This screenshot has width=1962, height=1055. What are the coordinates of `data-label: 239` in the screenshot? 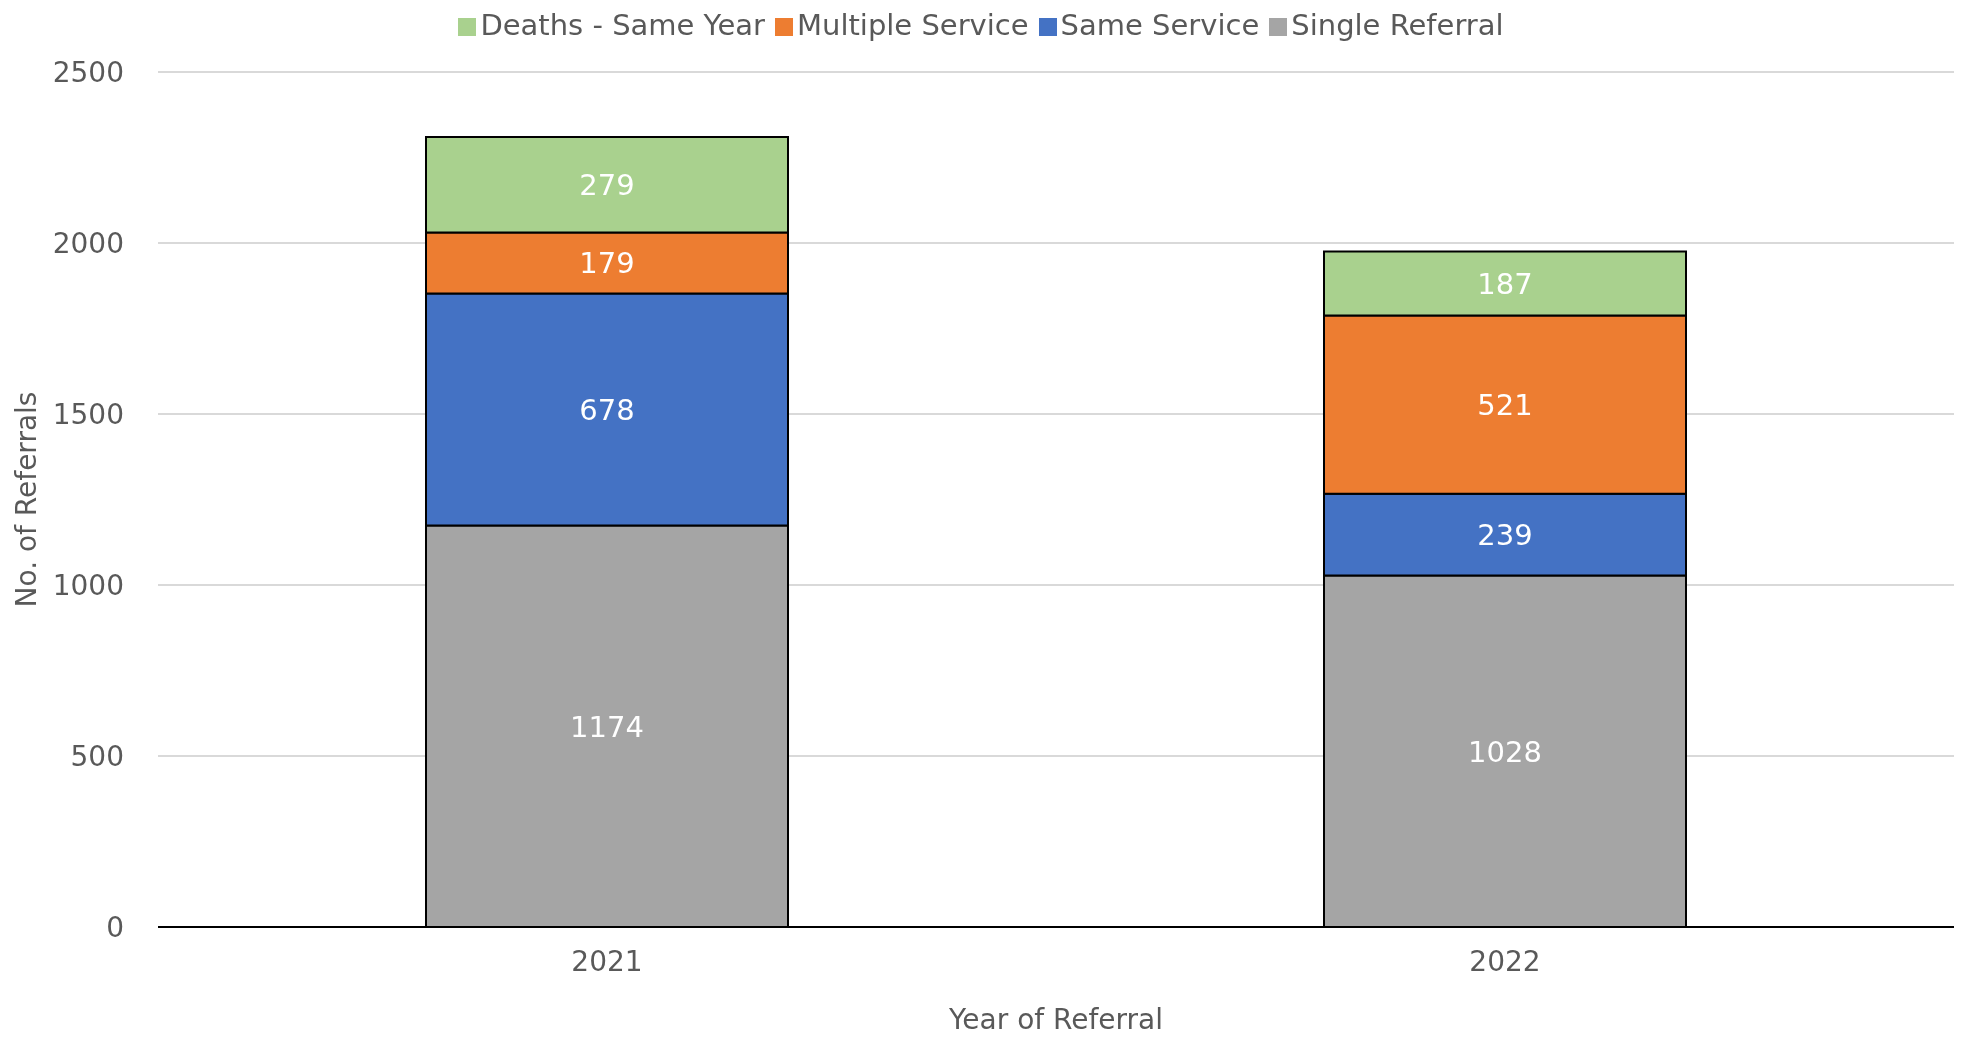 It's located at (1505, 534).